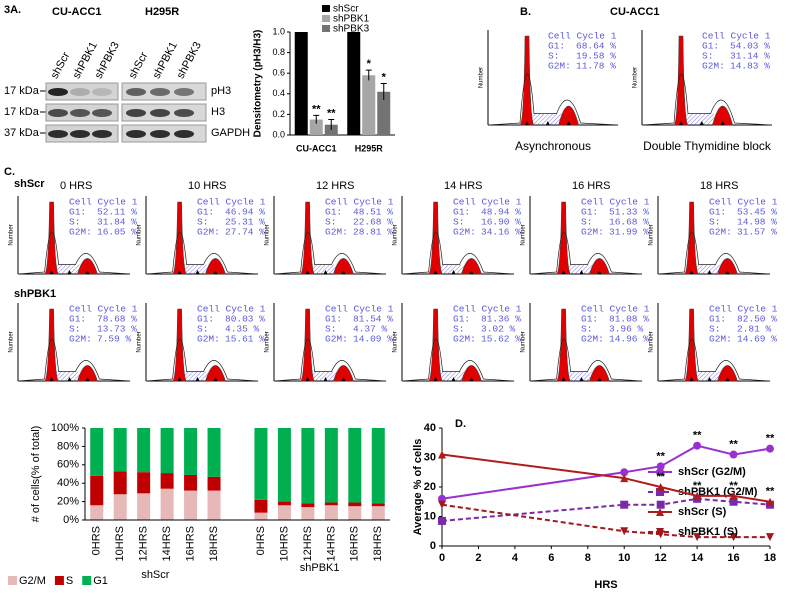  Describe the element at coordinates (117, 329) in the screenshot. I see `flow-stat-value: 13.73 %` at that location.